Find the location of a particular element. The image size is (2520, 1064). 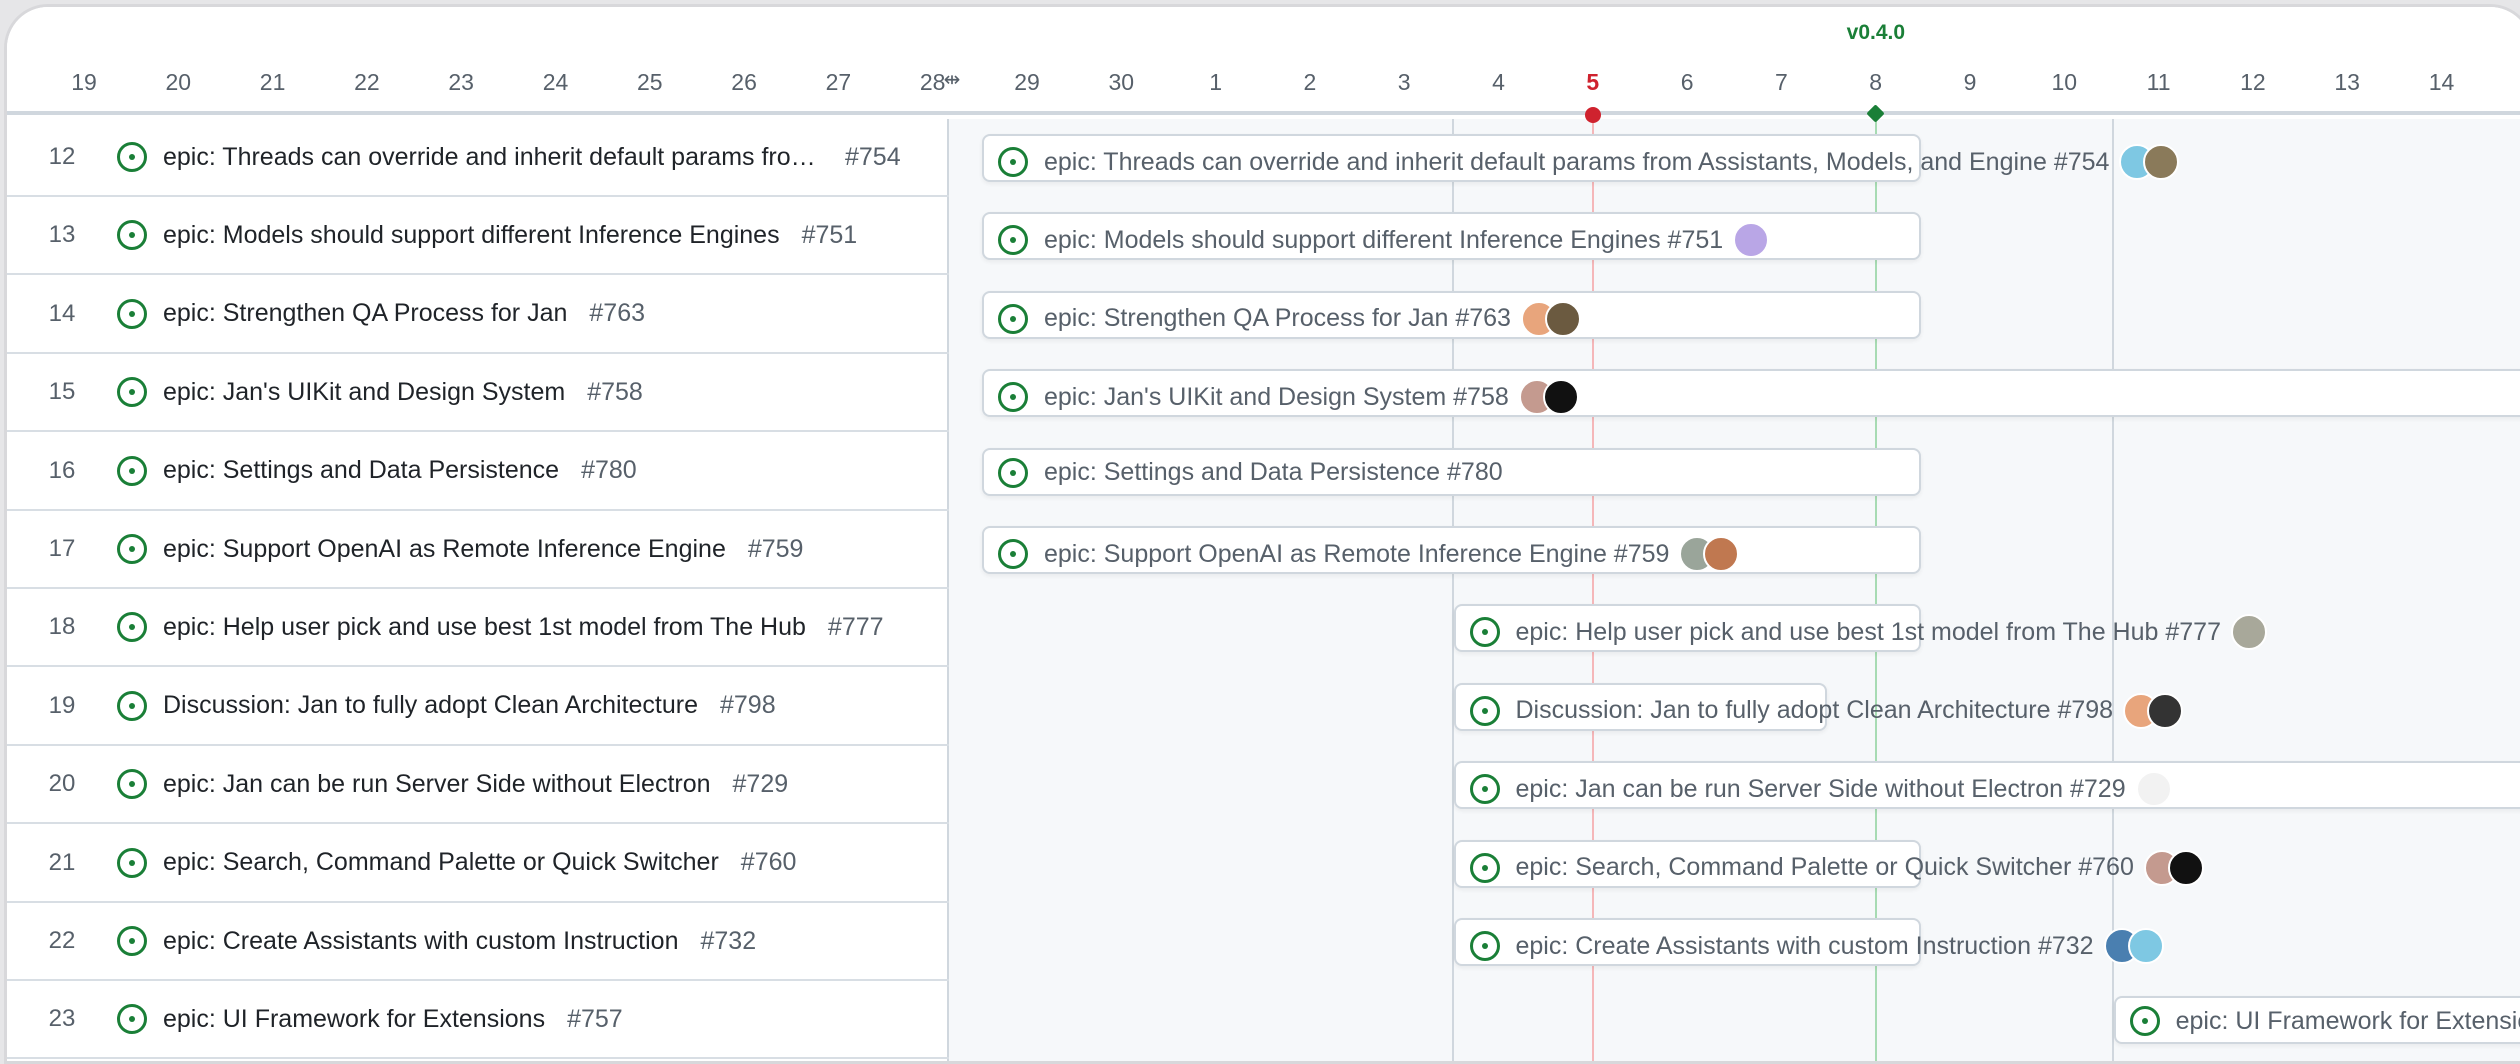

milestone-label: v0.4.0 is located at coordinates (1876, 33).